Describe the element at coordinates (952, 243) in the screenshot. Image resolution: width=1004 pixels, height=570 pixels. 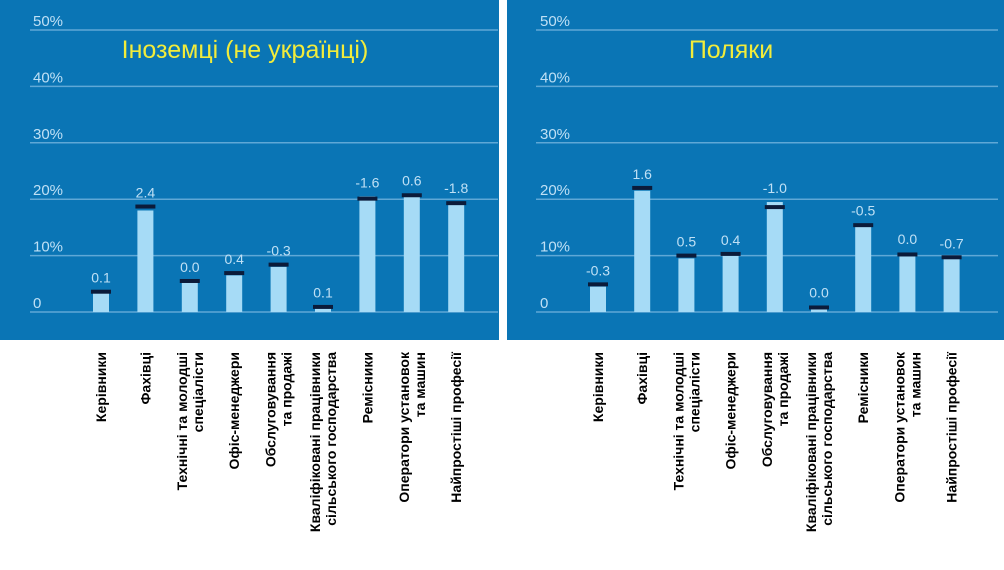
I see `data-label: -0.7` at that location.